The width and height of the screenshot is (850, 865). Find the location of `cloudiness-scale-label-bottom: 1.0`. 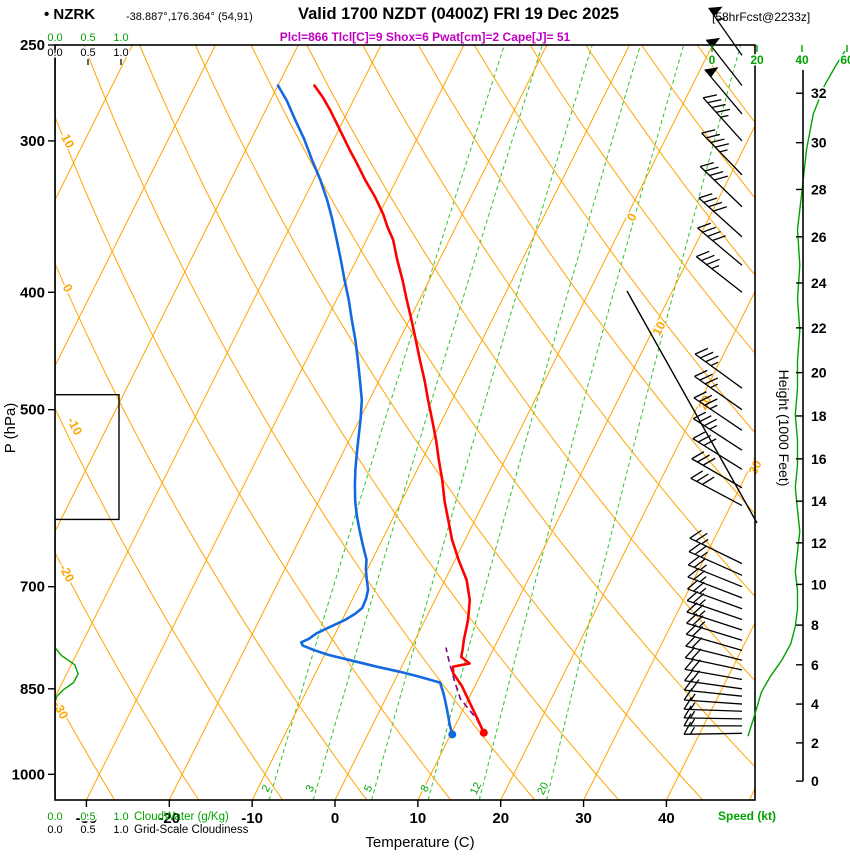

cloudiness-scale-label-bottom: 1.0 is located at coordinates (120, 830).